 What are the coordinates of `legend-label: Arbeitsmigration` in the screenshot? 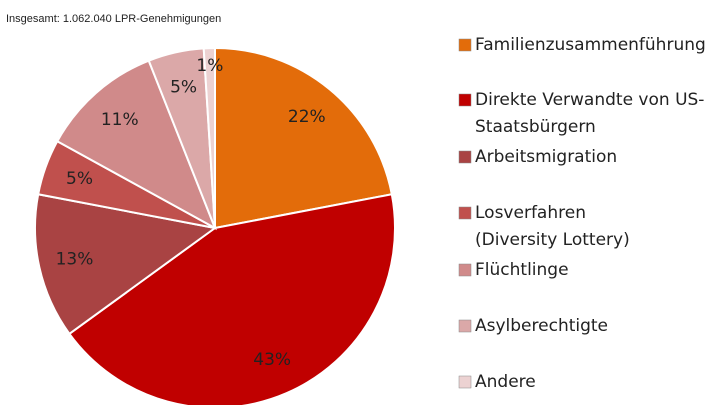 It's located at (546, 157).